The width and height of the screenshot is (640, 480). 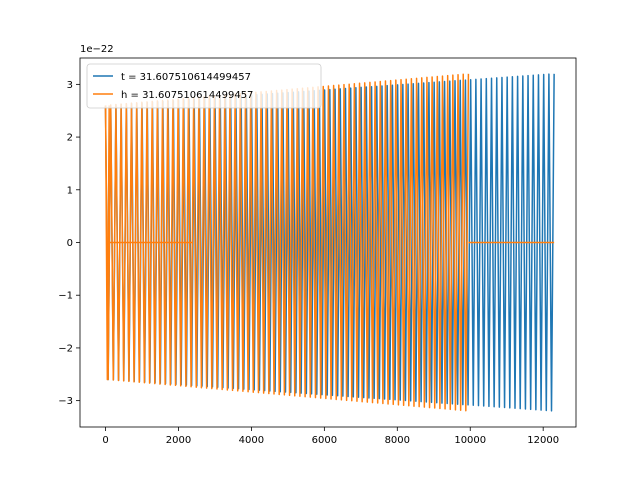 I want to click on x-tick-label: 6000, so click(x=324, y=440).